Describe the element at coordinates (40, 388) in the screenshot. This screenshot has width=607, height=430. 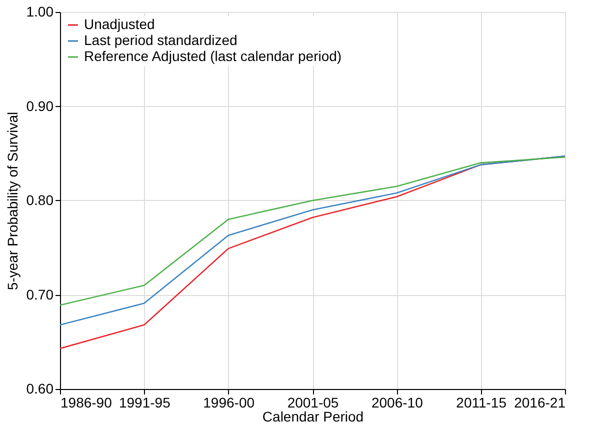
I see `y-tick-label: 0.60` at that location.